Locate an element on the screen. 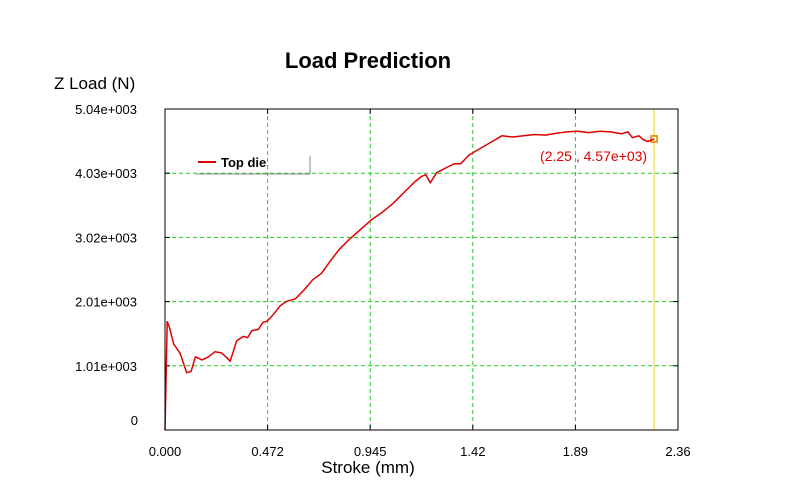 The height and width of the screenshot is (490, 785). y-axis-label: Z Load (N) is located at coordinates (94, 83).